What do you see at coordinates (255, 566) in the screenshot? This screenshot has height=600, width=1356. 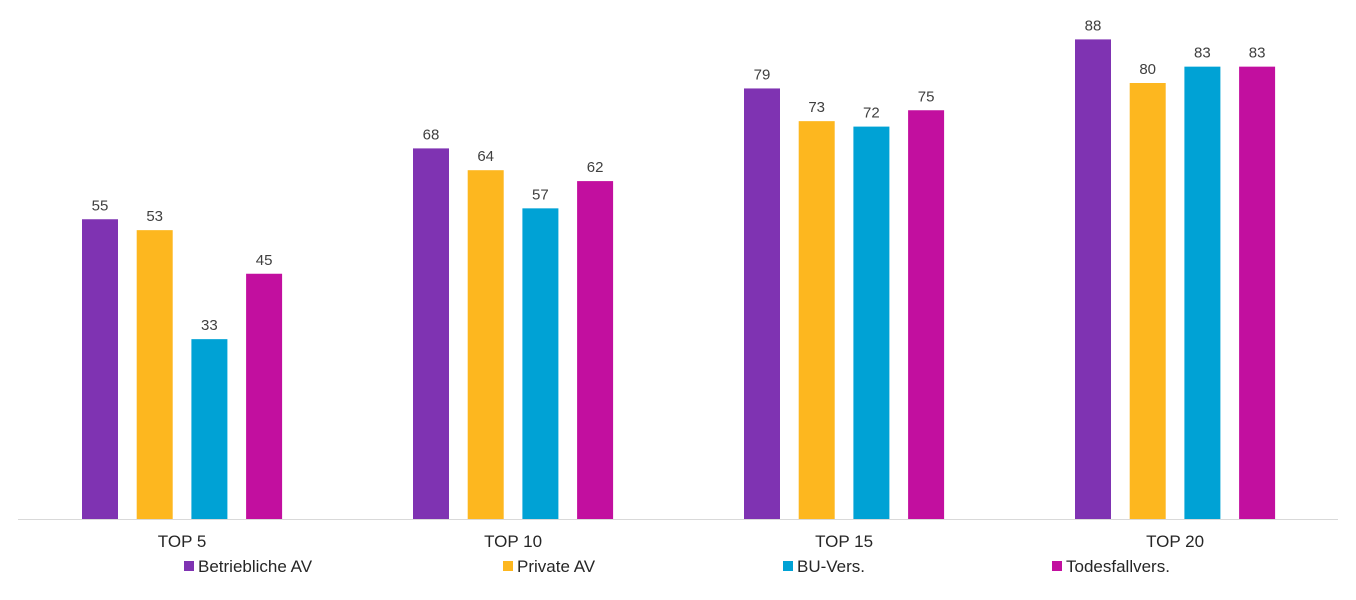 I see `legend-label-betriebliche-av: Betriebliche AV` at bounding box center [255, 566].